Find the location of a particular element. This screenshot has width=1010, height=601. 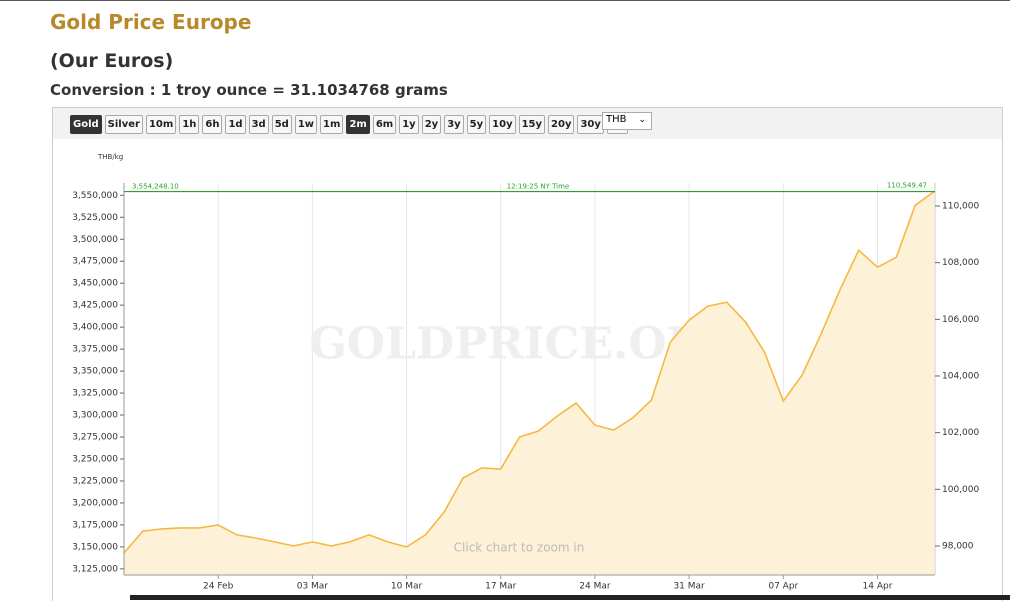

y-tick-label: 3,175,000 is located at coordinates (95, 525).